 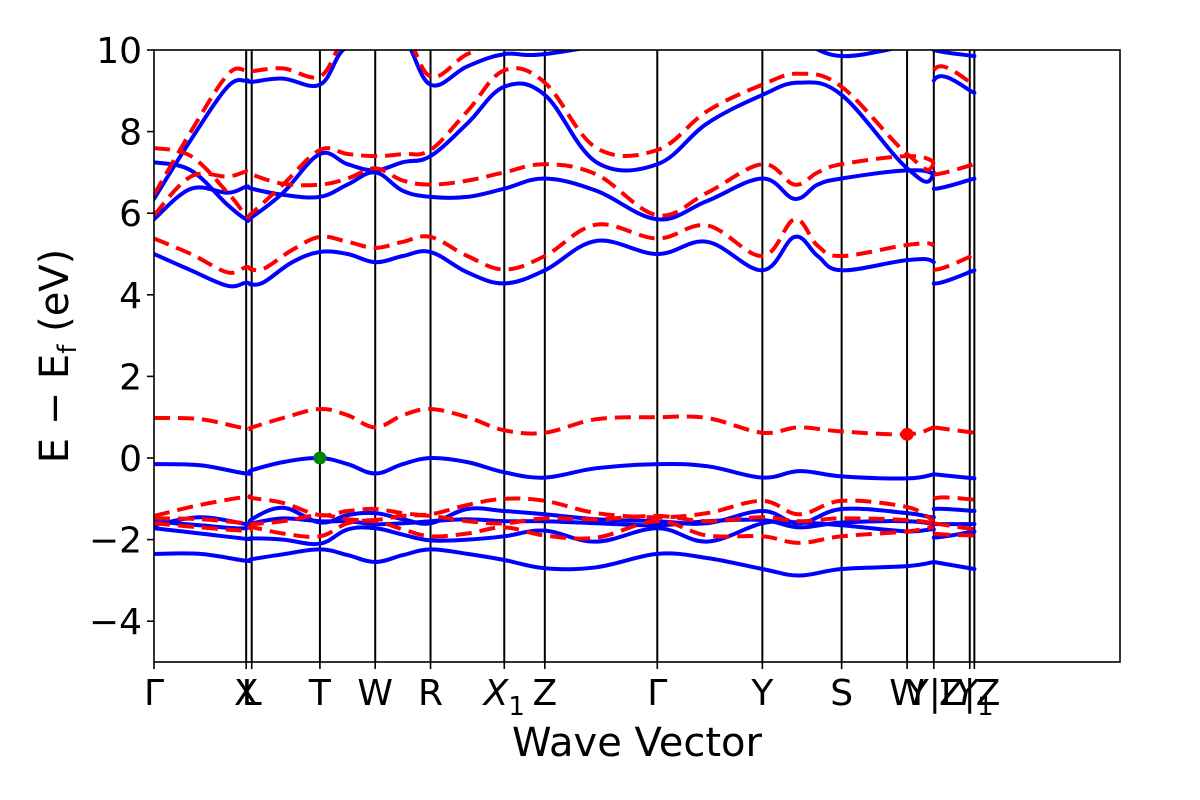 What do you see at coordinates (544, 693) in the screenshot?
I see `x-tick-label-7: Z` at bounding box center [544, 693].